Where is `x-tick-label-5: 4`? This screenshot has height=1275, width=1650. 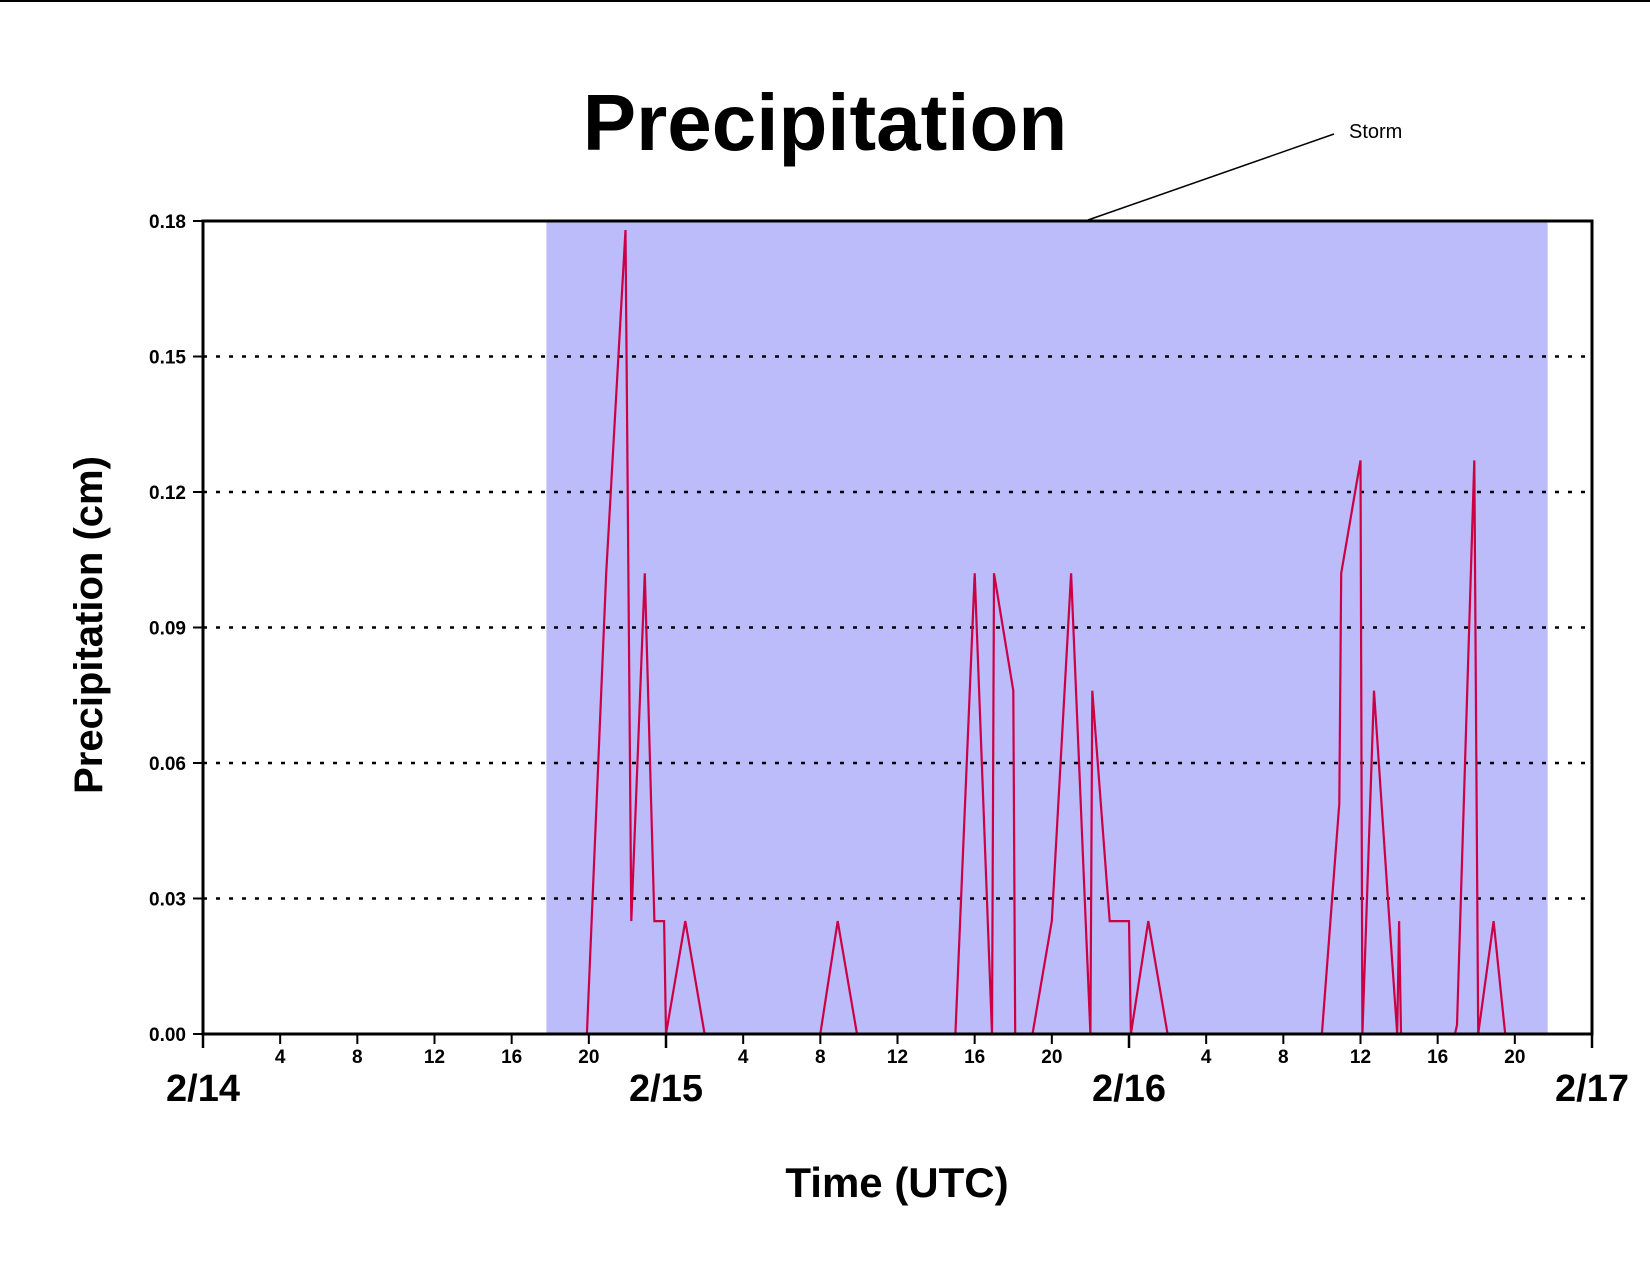
x-tick-label-5: 4 is located at coordinates (743, 1057).